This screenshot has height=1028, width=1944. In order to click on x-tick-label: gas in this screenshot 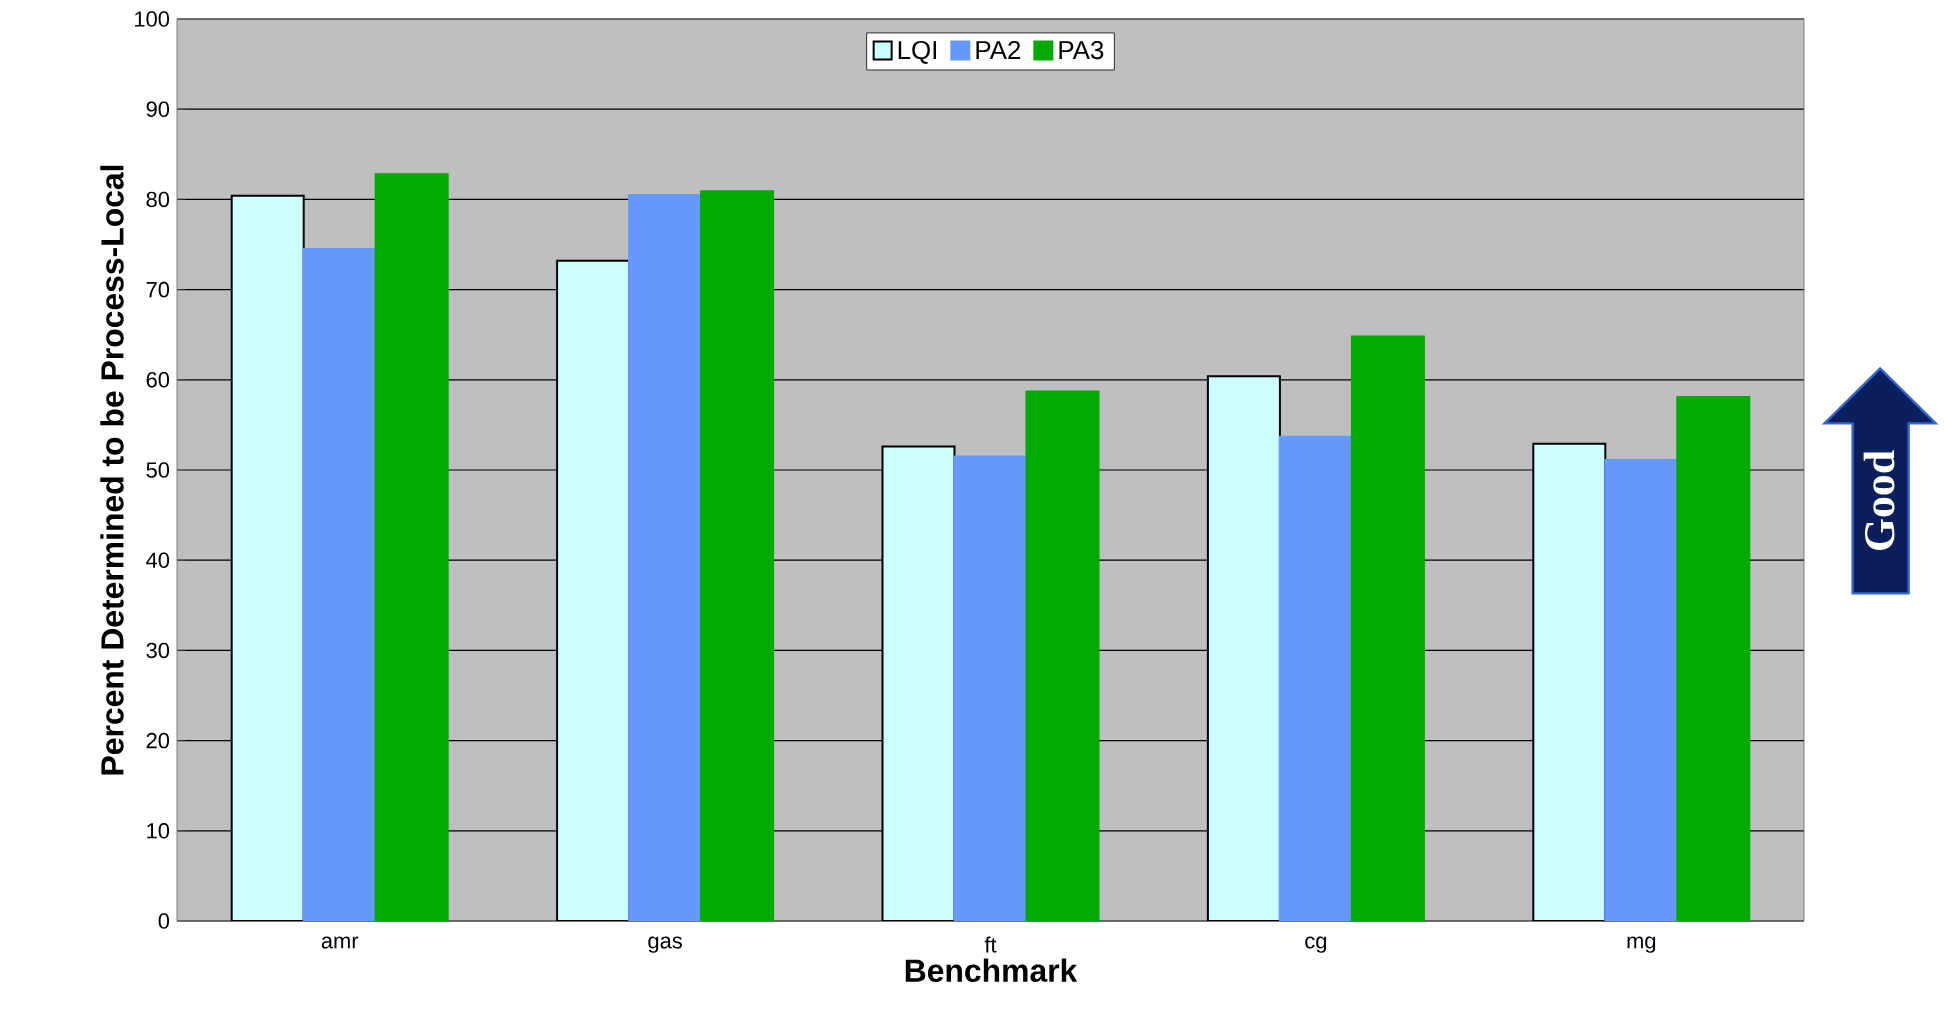, I will do `click(665, 944)`.